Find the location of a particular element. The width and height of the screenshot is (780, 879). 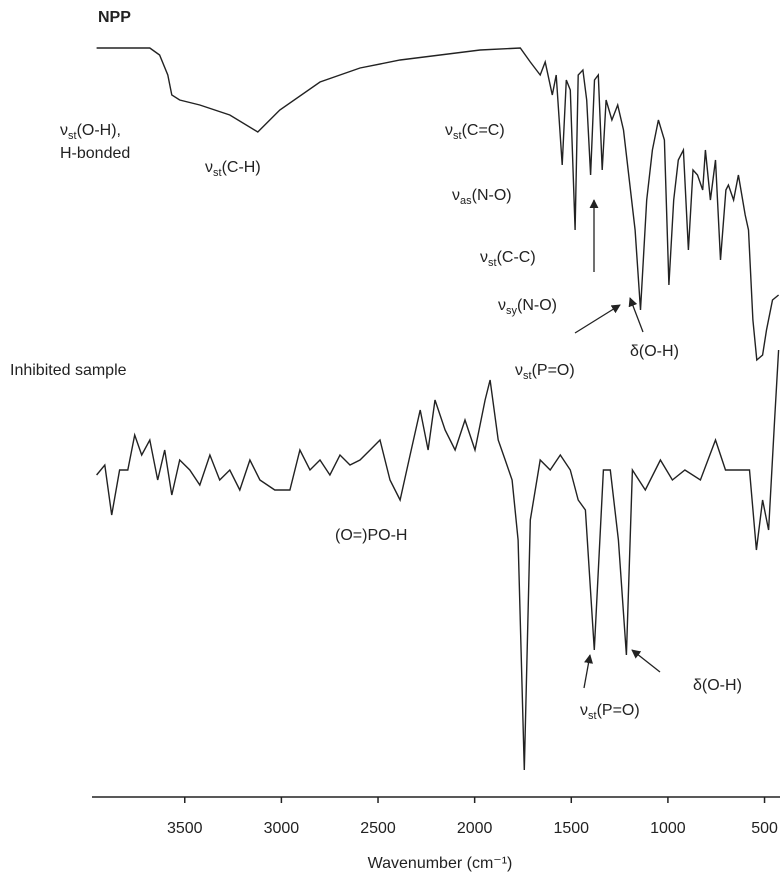

series-label: NPP is located at coordinates (114, 17).